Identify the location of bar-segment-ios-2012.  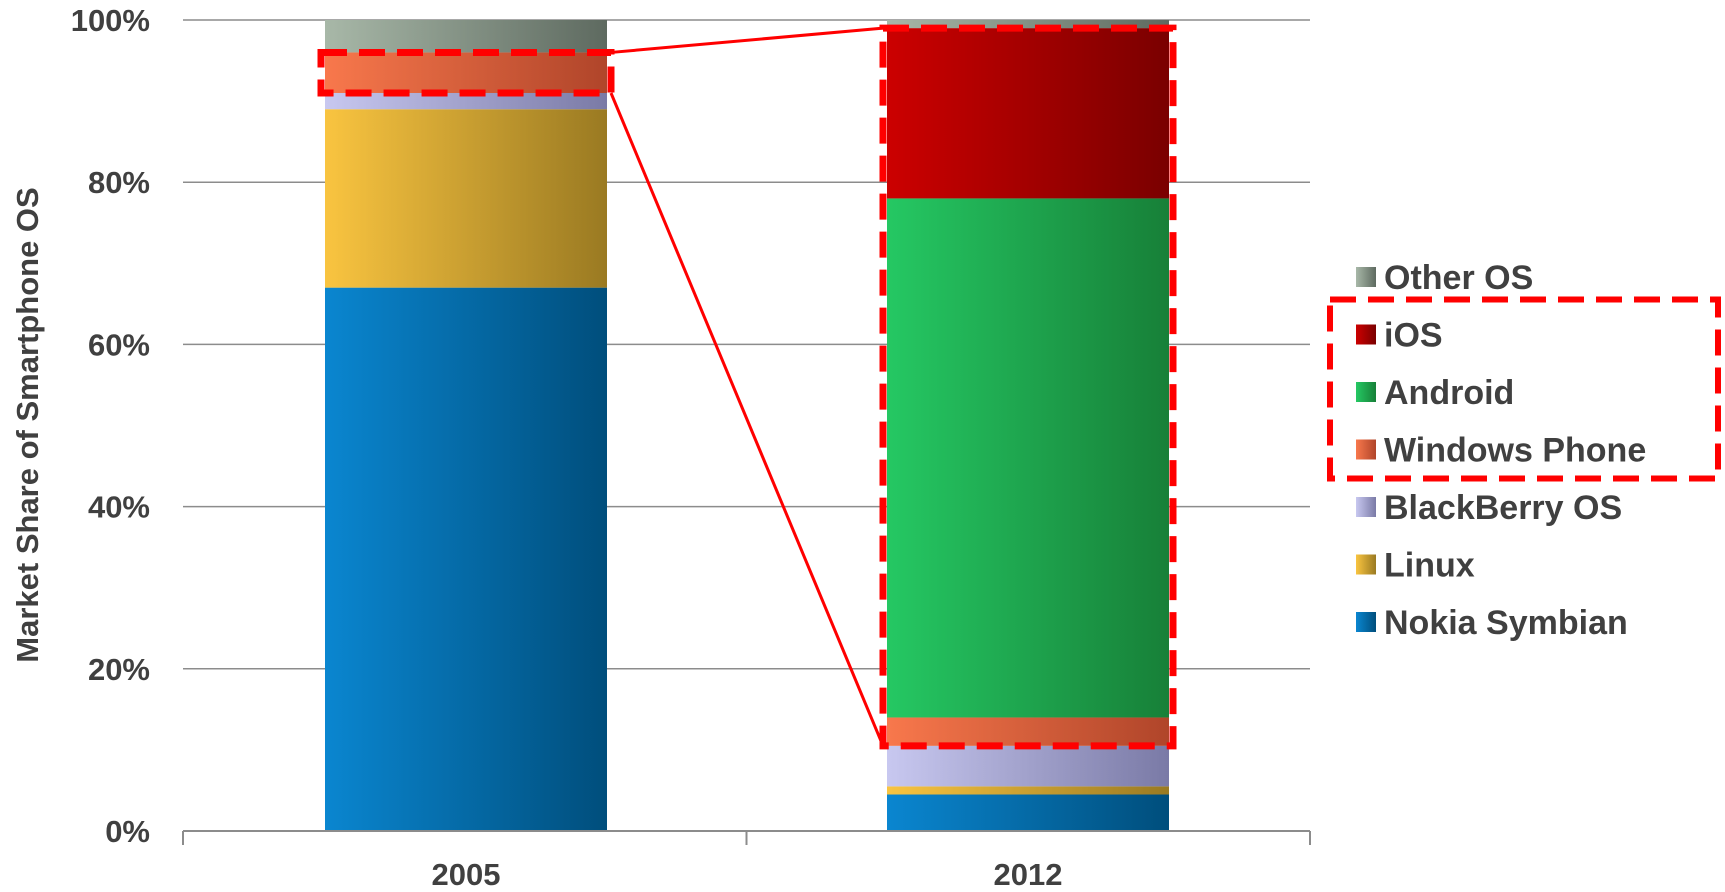
(1028, 113).